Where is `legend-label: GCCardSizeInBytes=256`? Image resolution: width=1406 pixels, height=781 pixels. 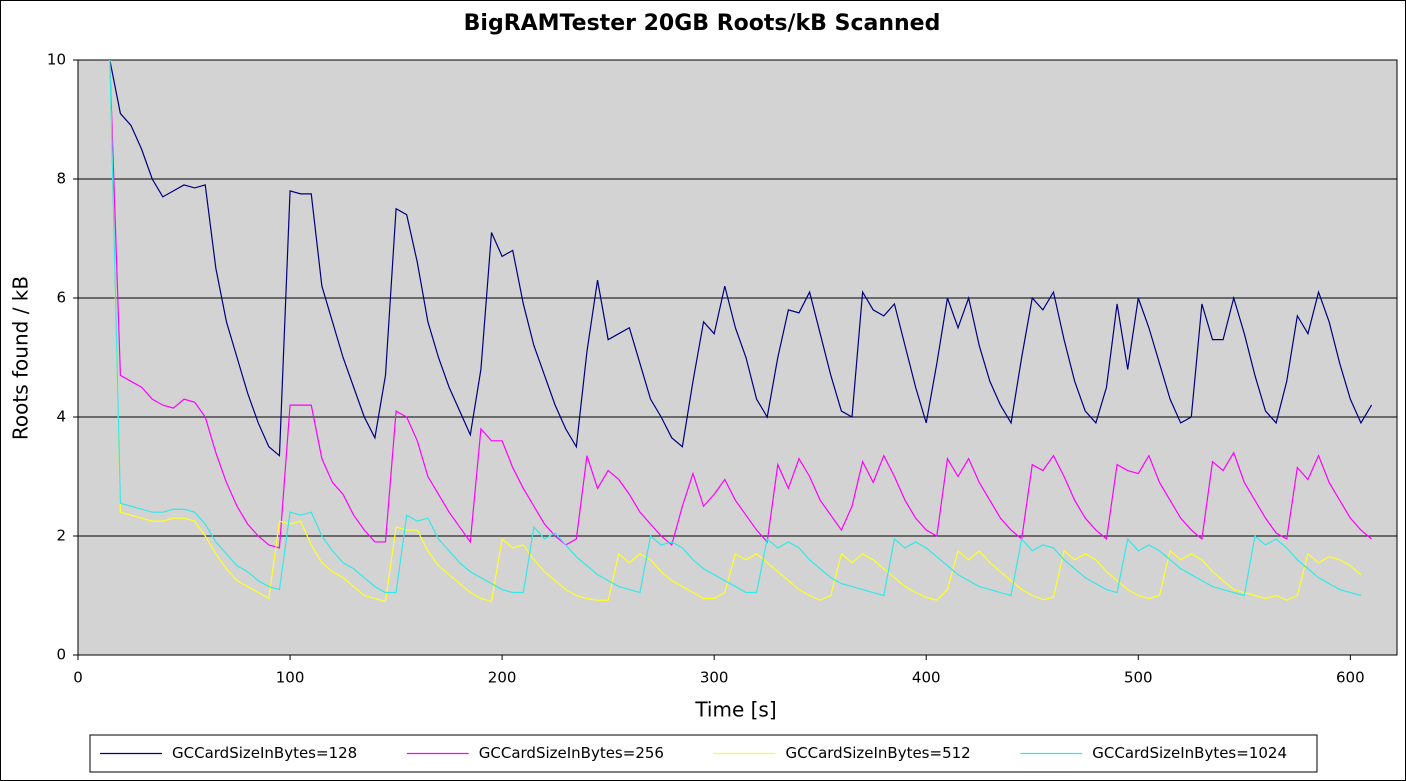
legend-label: GCCardSizeInBytes=256 is located at coordinates (571, 753).